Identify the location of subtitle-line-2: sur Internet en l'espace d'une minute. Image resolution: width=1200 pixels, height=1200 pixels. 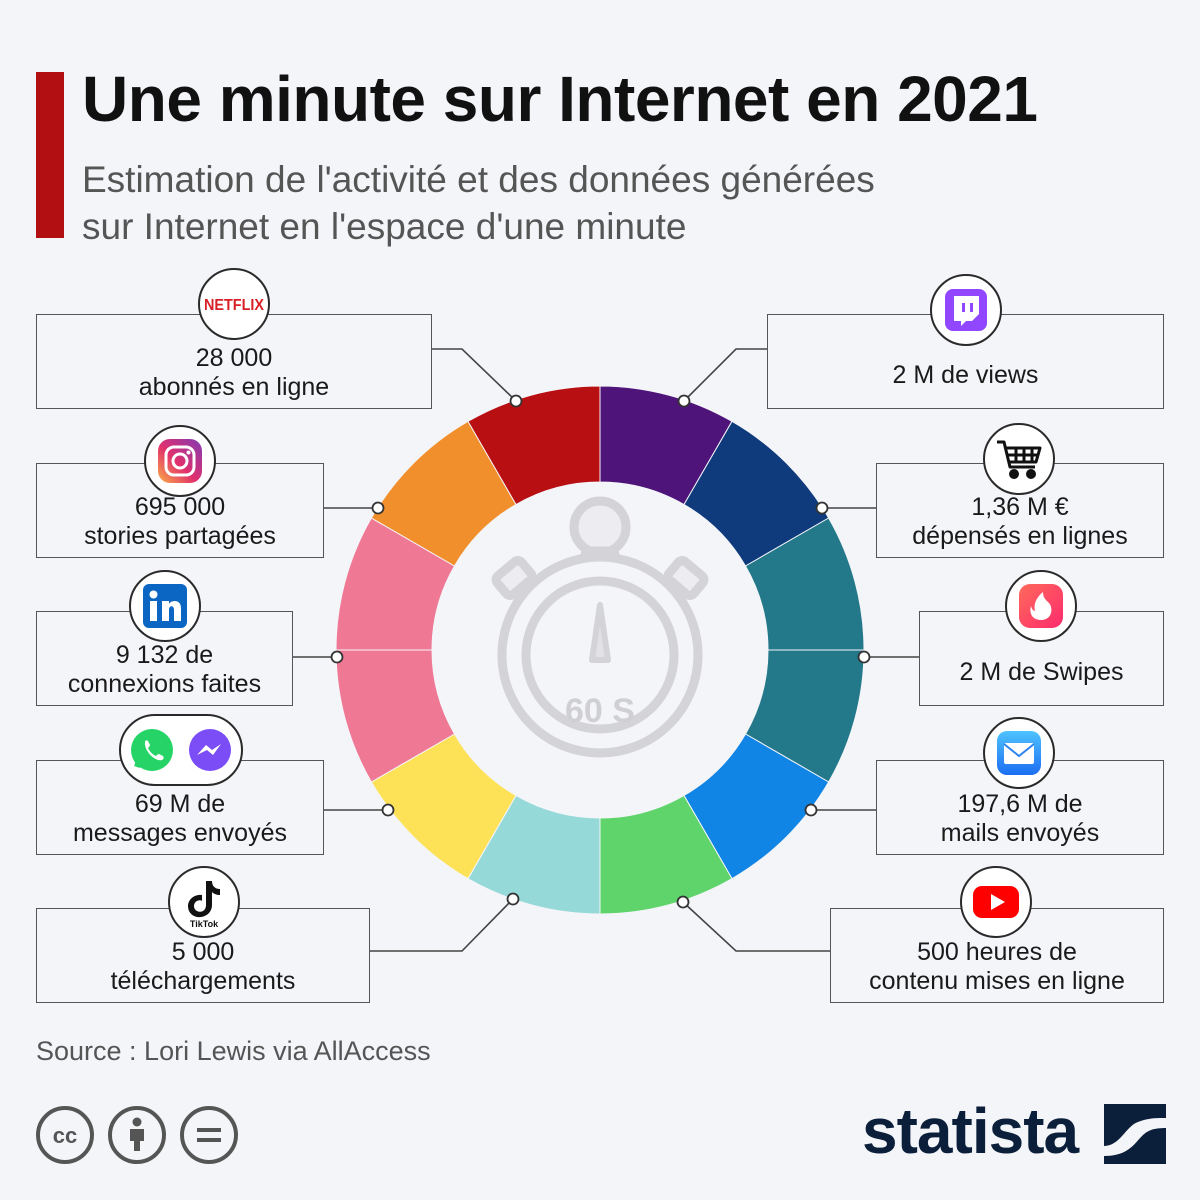
(384, 226).